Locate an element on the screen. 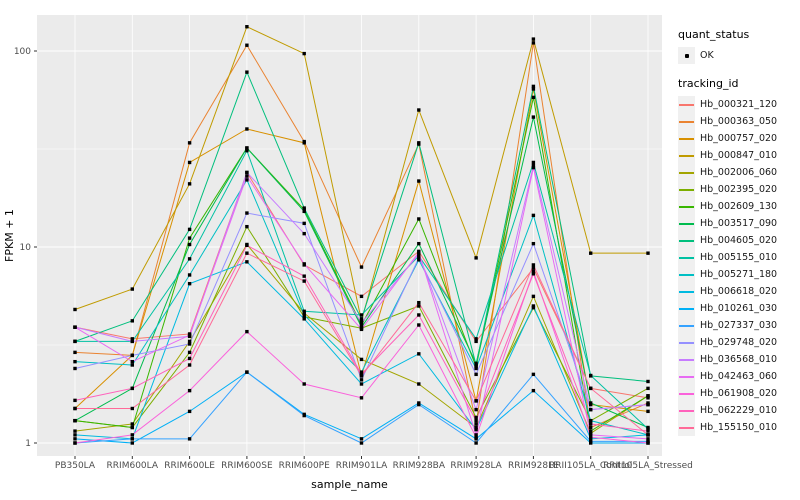 This screenshot has width=800, height=500. legend-entry-Hb_010261_030: Hb_010261_030 is located at coordinates (738, 308).